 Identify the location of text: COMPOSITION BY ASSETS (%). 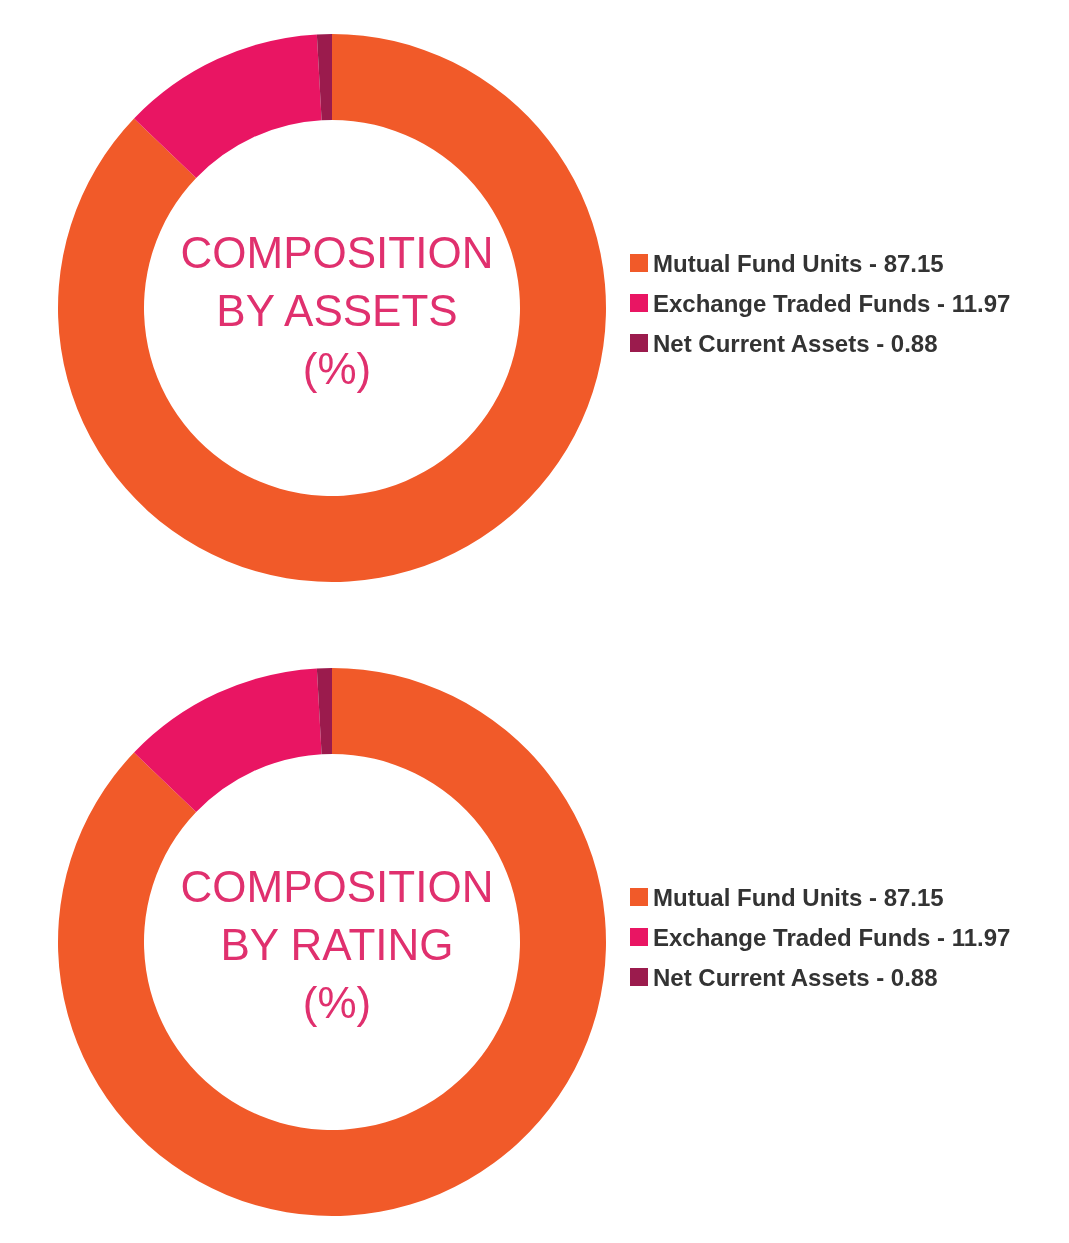
(337, 310).